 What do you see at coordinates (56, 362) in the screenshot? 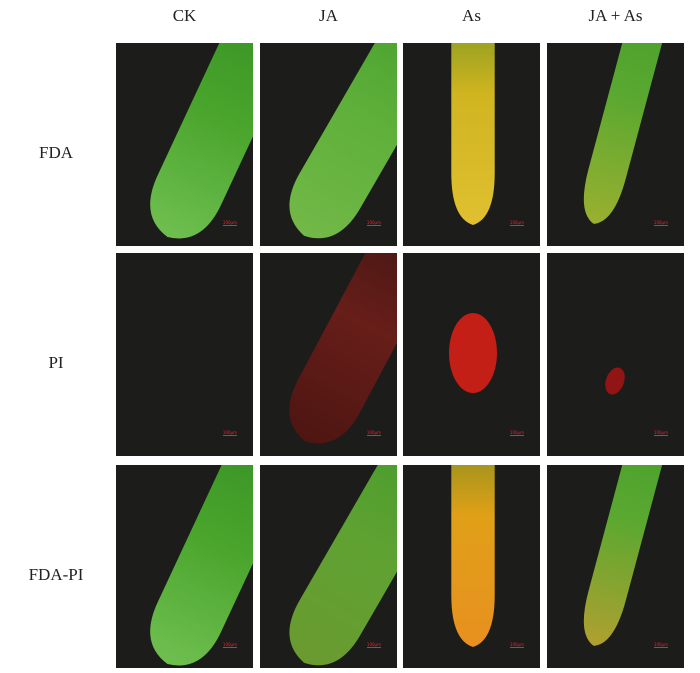
I see `row-header: PI` at bounding box center [56, 362].